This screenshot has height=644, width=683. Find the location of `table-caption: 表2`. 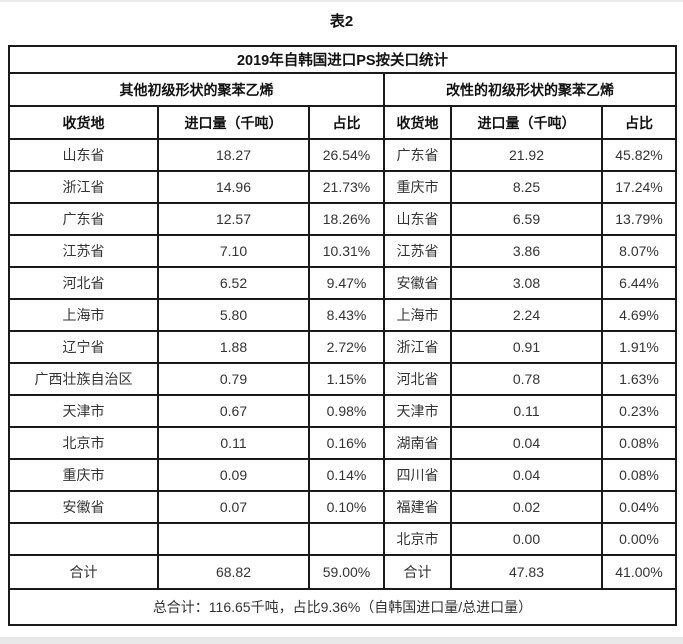

table-caption: 表2 is located at coordinates (341, 21).